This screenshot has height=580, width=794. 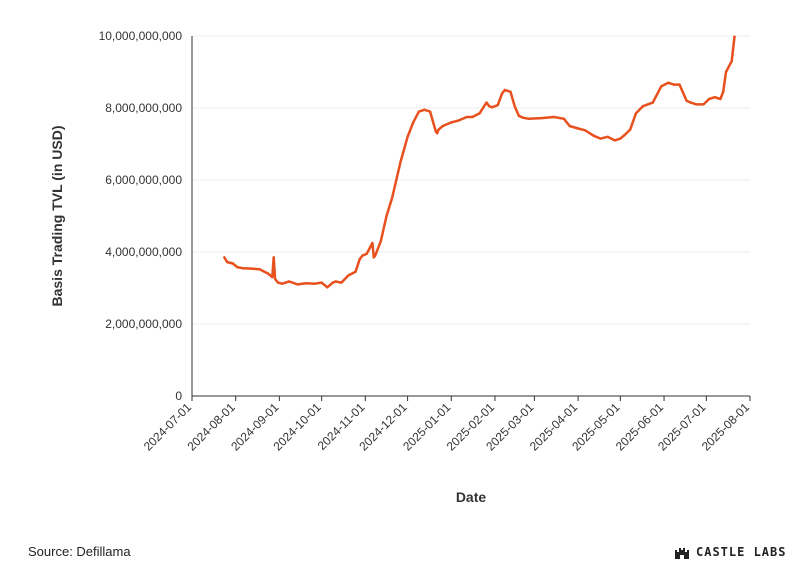 I want to click on x-tick-label: 2025-08-01, so click(x=726, y=427).